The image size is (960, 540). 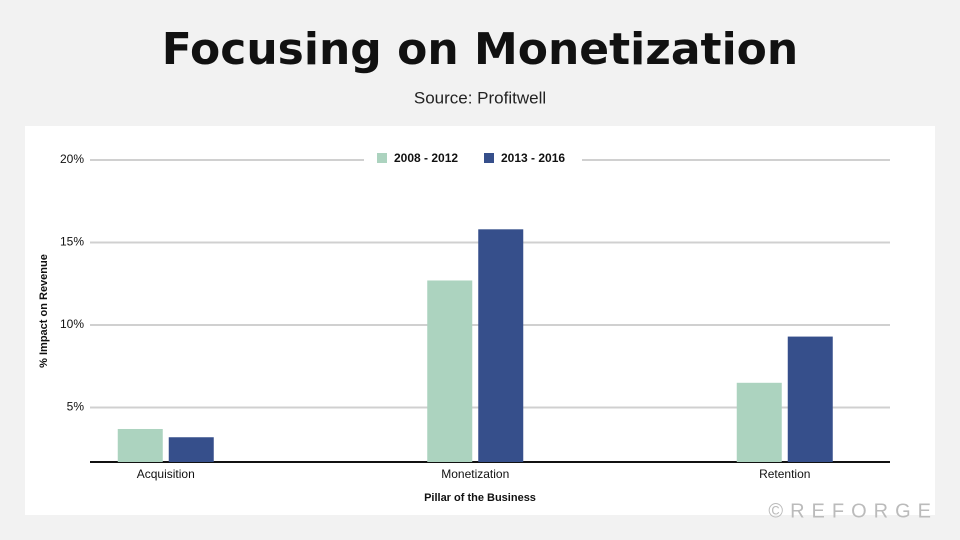 What do you see at coordinates (853, 511) in the screenshot?
I see `brand-watermark: ©REFORGE` at bounding box center [853, 511].